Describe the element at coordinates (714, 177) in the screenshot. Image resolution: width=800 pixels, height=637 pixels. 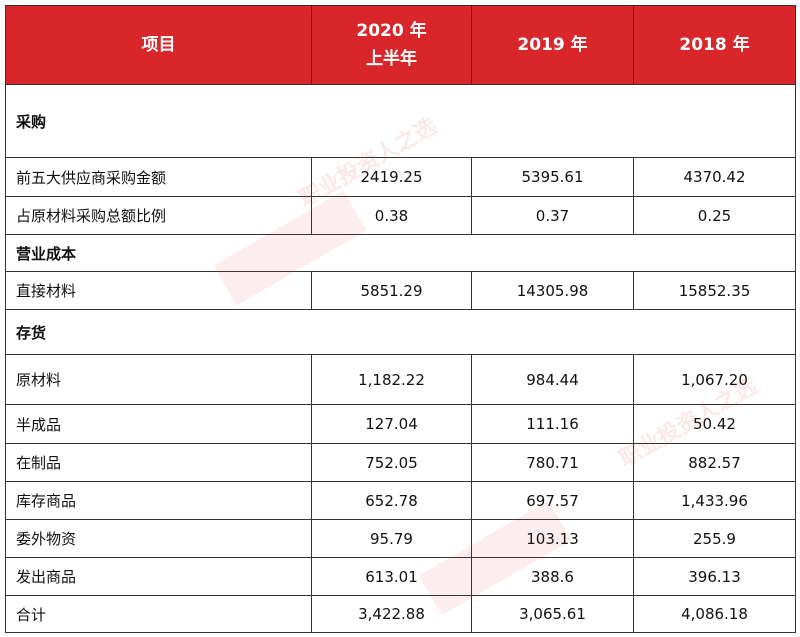
I see `cell-2018: 4370.42` at that location.